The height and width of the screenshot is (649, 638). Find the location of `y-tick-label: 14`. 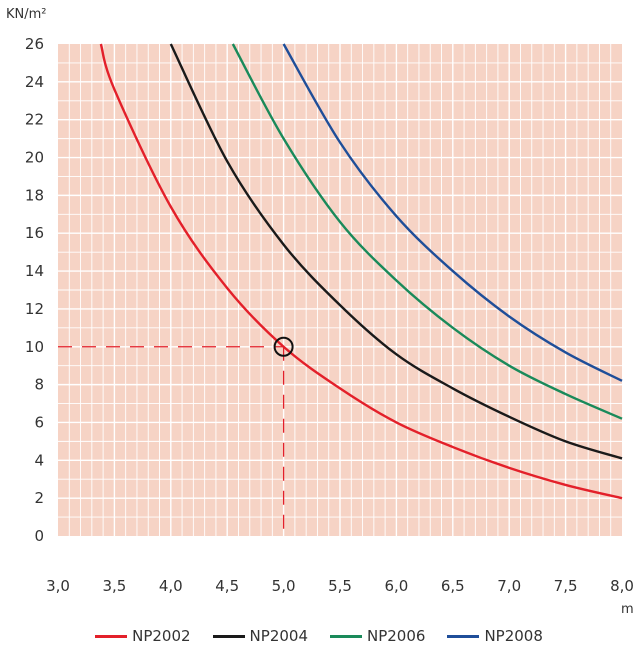

y-tick-label: 14 is located at coordinates (34, 271).